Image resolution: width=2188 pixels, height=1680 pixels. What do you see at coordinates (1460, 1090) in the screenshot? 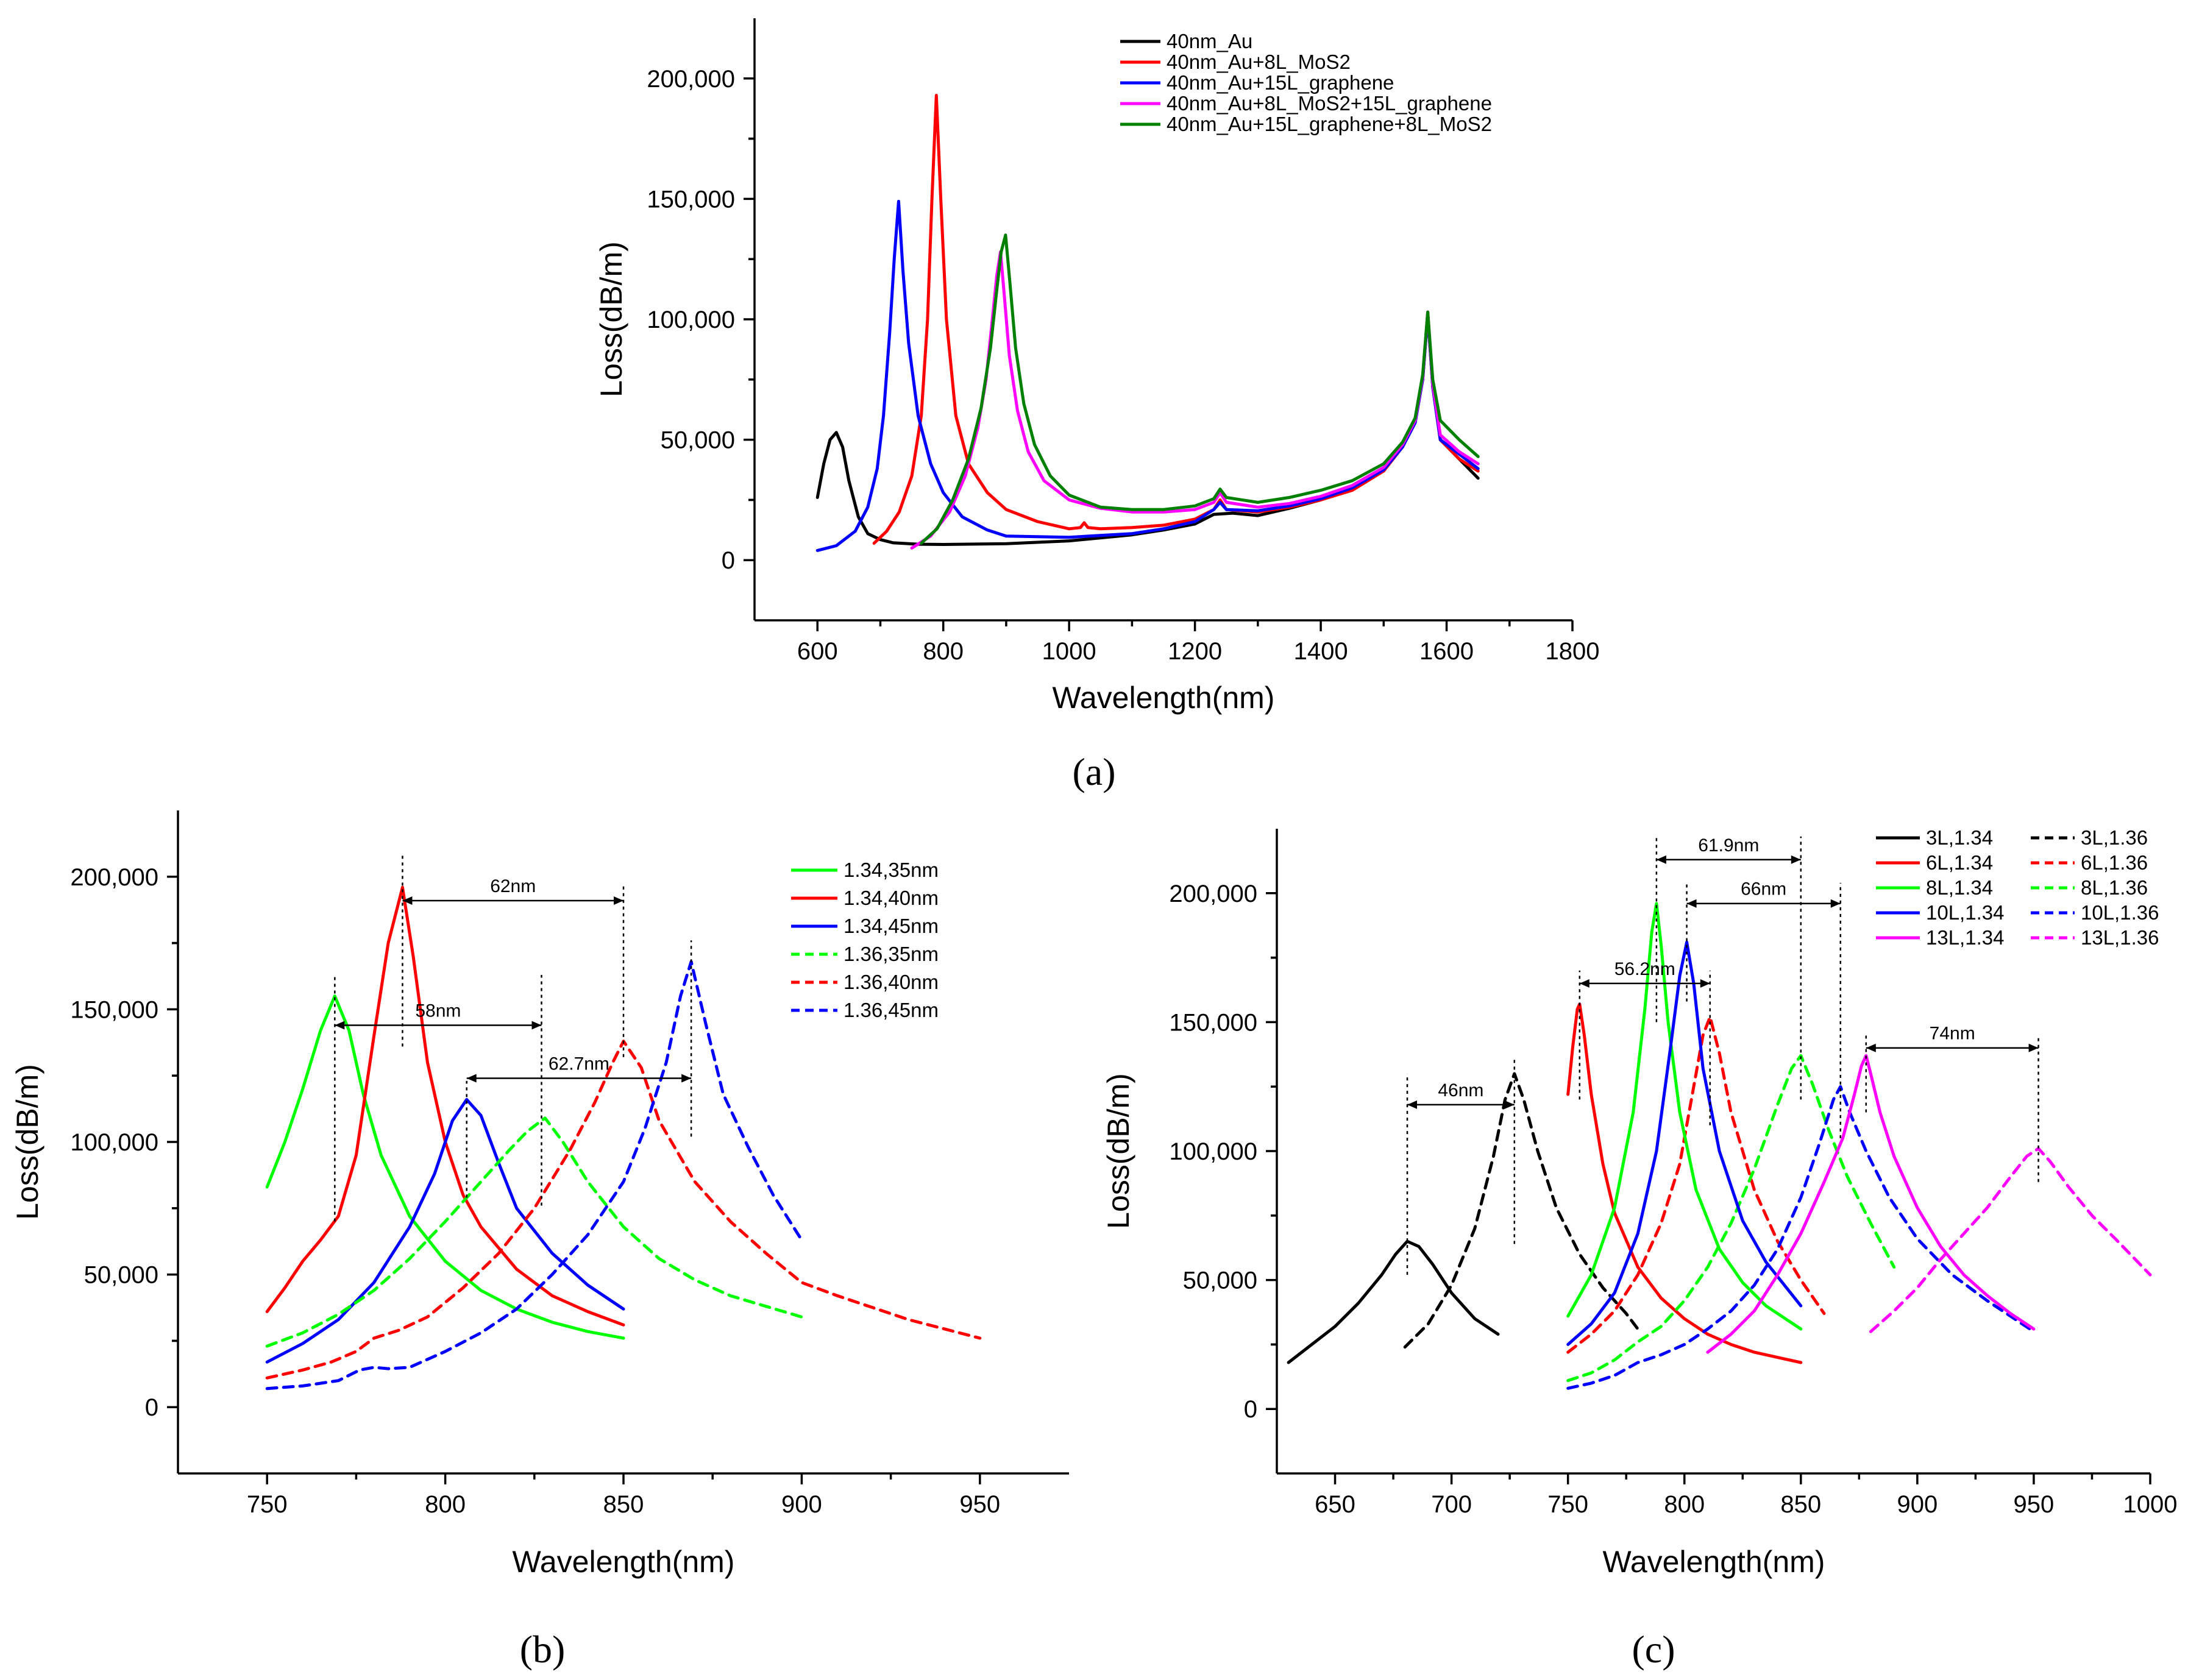
I see `shift-label: 46nm` at bounding box center [1460, 1090].